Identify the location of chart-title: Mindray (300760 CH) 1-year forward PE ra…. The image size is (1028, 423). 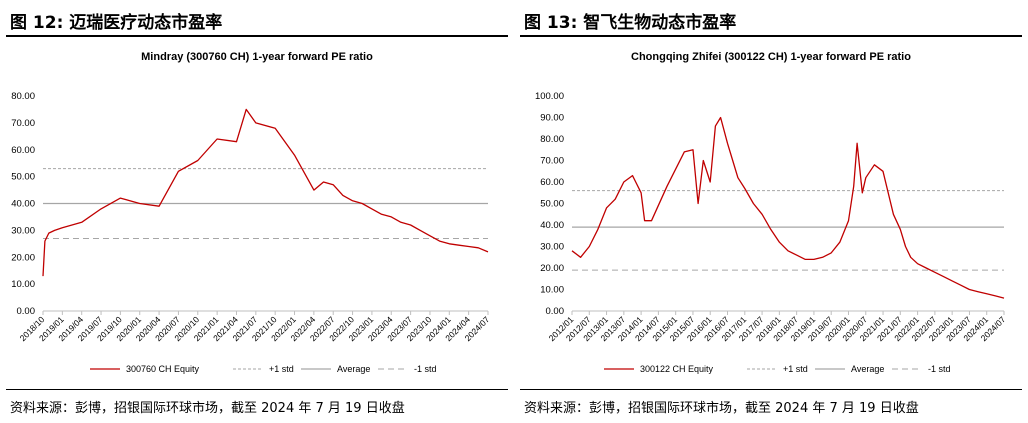
(257, 57).